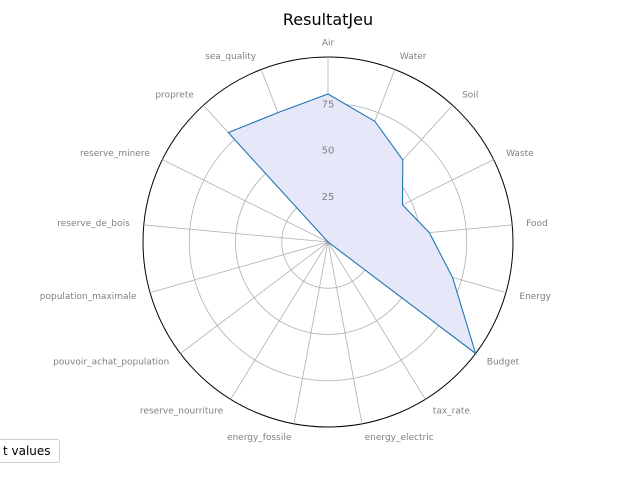  What do you see at coordinates (328, 19) in the screenshot?
I see `chart-title: ResultatJeu` at bounding box center [328, 19].